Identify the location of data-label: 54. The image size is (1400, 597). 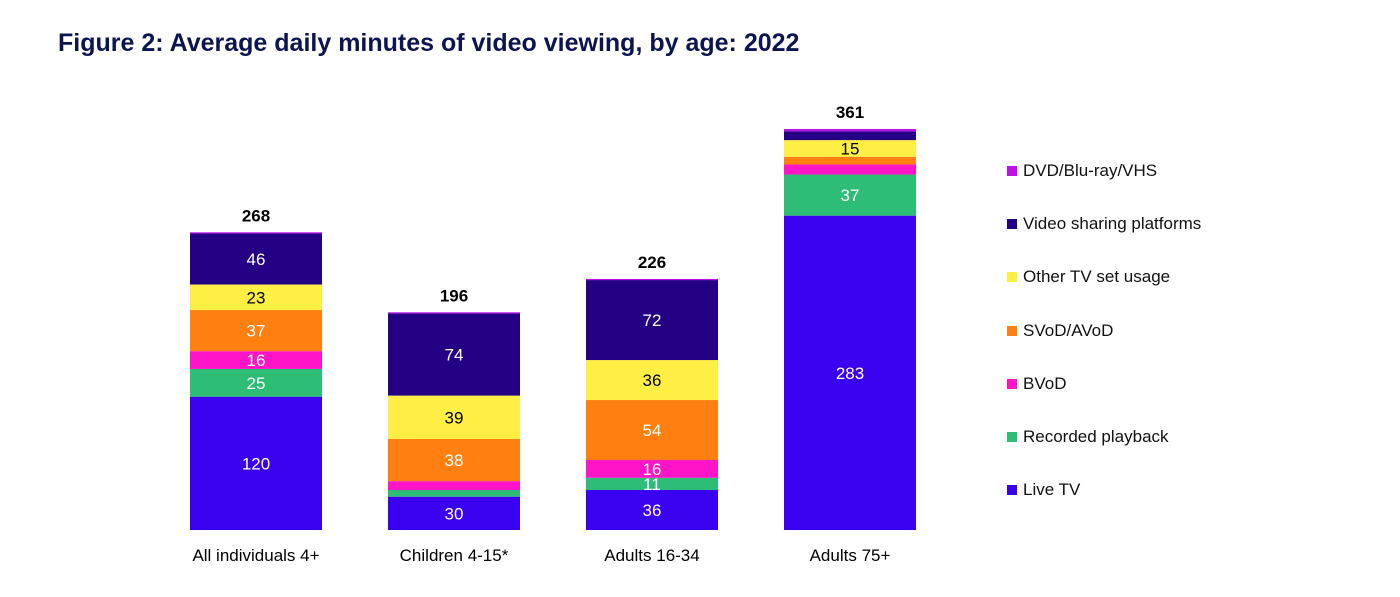
(652, 430).